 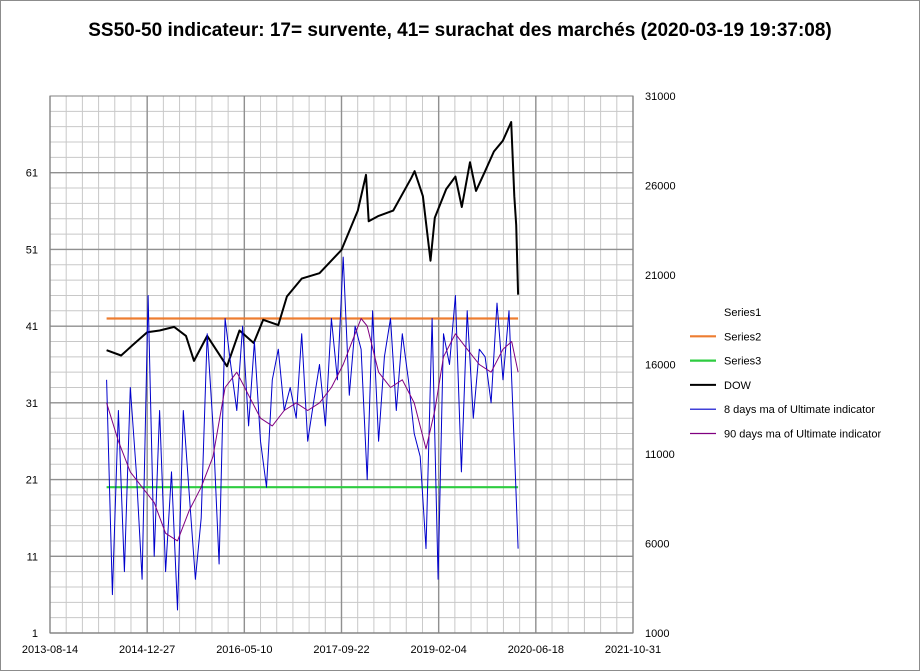 What do you see at coordinates (660, 276) in the screenshot?
I see `y-right-tick-label: 21000` at bounding box center [660, 276].